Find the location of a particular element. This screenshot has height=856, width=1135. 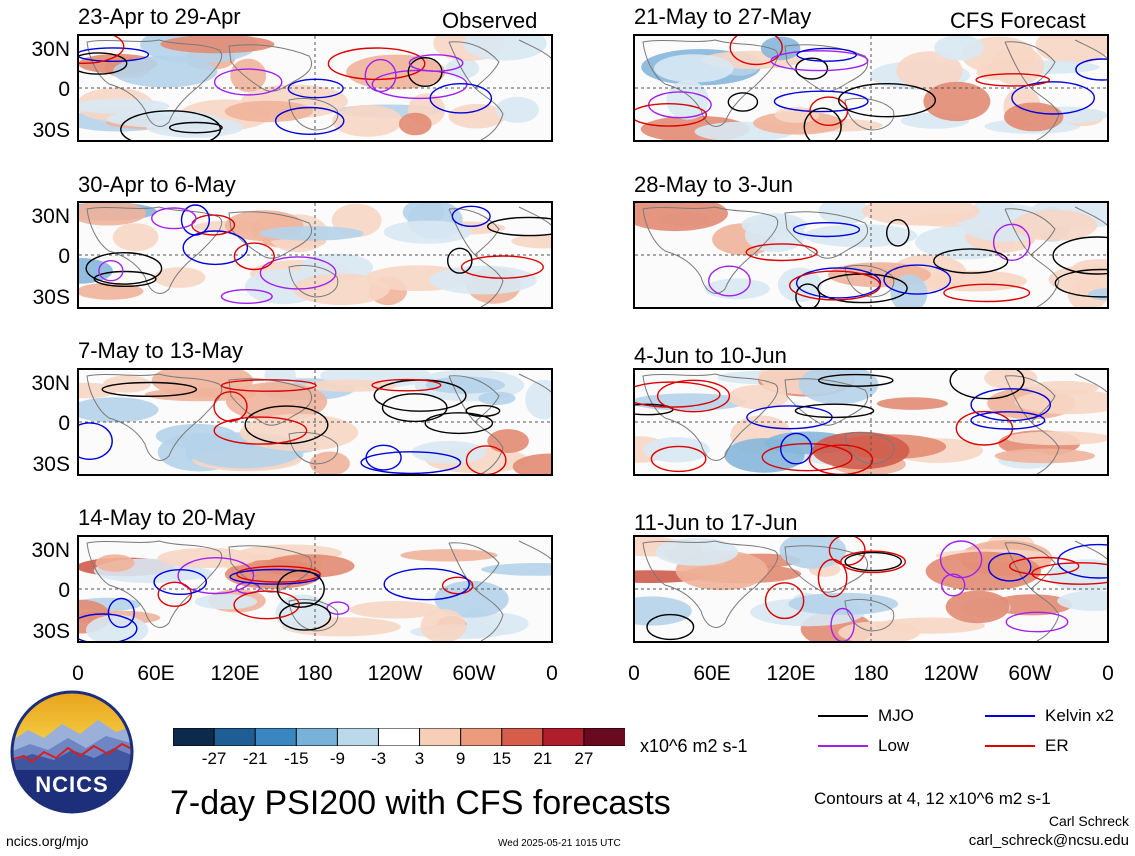

legend-swatch-low is located at coordinates (843, 746).